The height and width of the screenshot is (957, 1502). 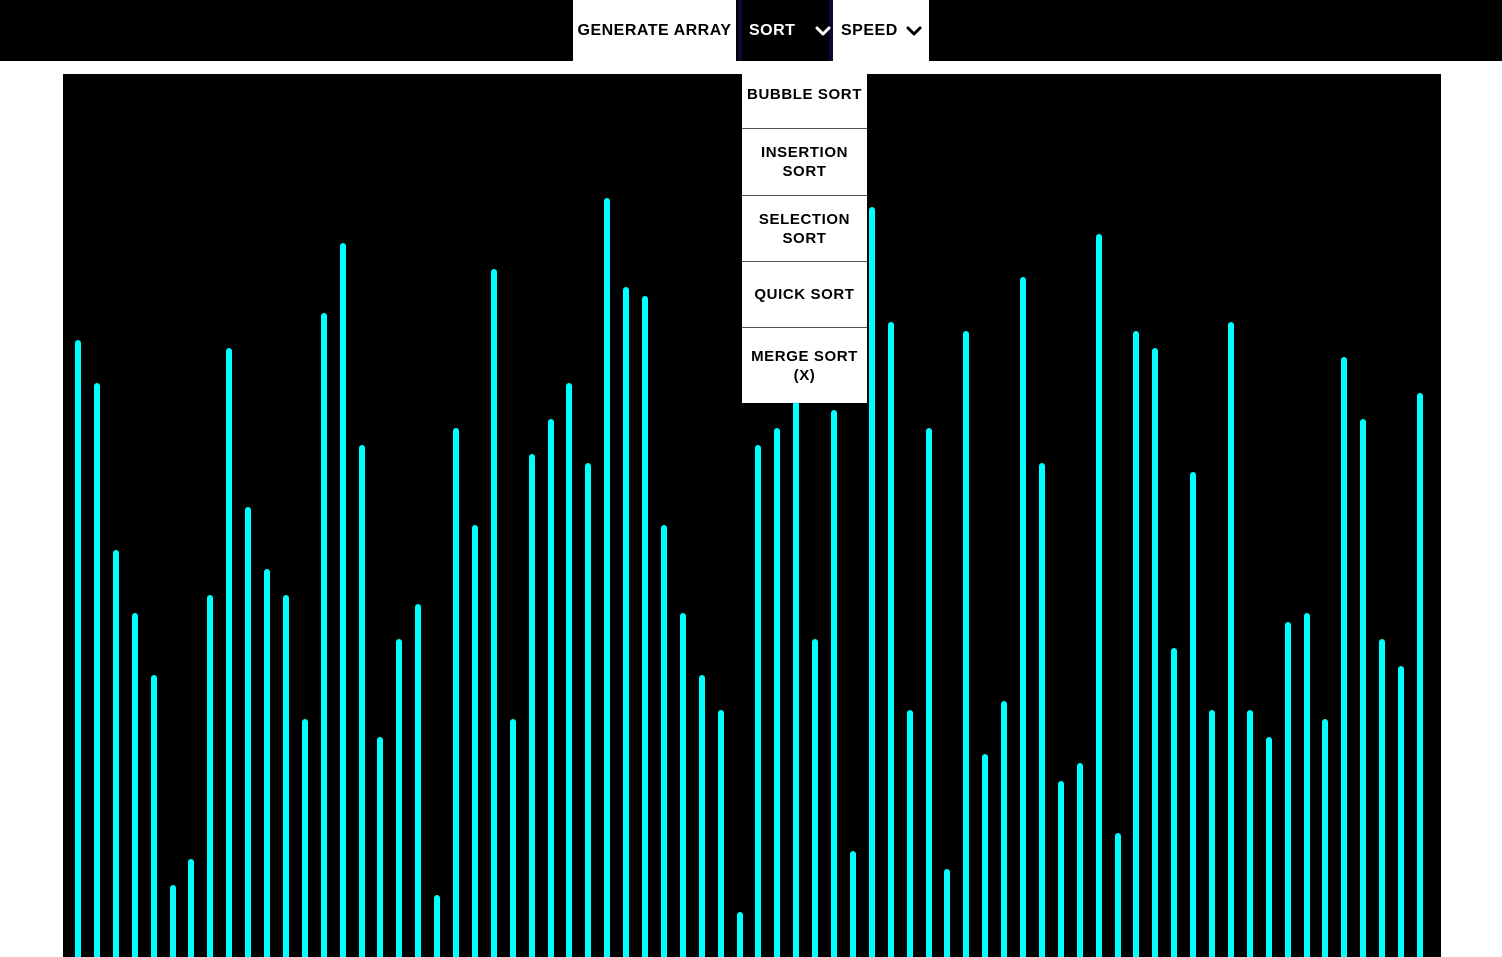 I want to click on menu-item-quick-sort: QUICK SORT, so click(x=804, y=295).